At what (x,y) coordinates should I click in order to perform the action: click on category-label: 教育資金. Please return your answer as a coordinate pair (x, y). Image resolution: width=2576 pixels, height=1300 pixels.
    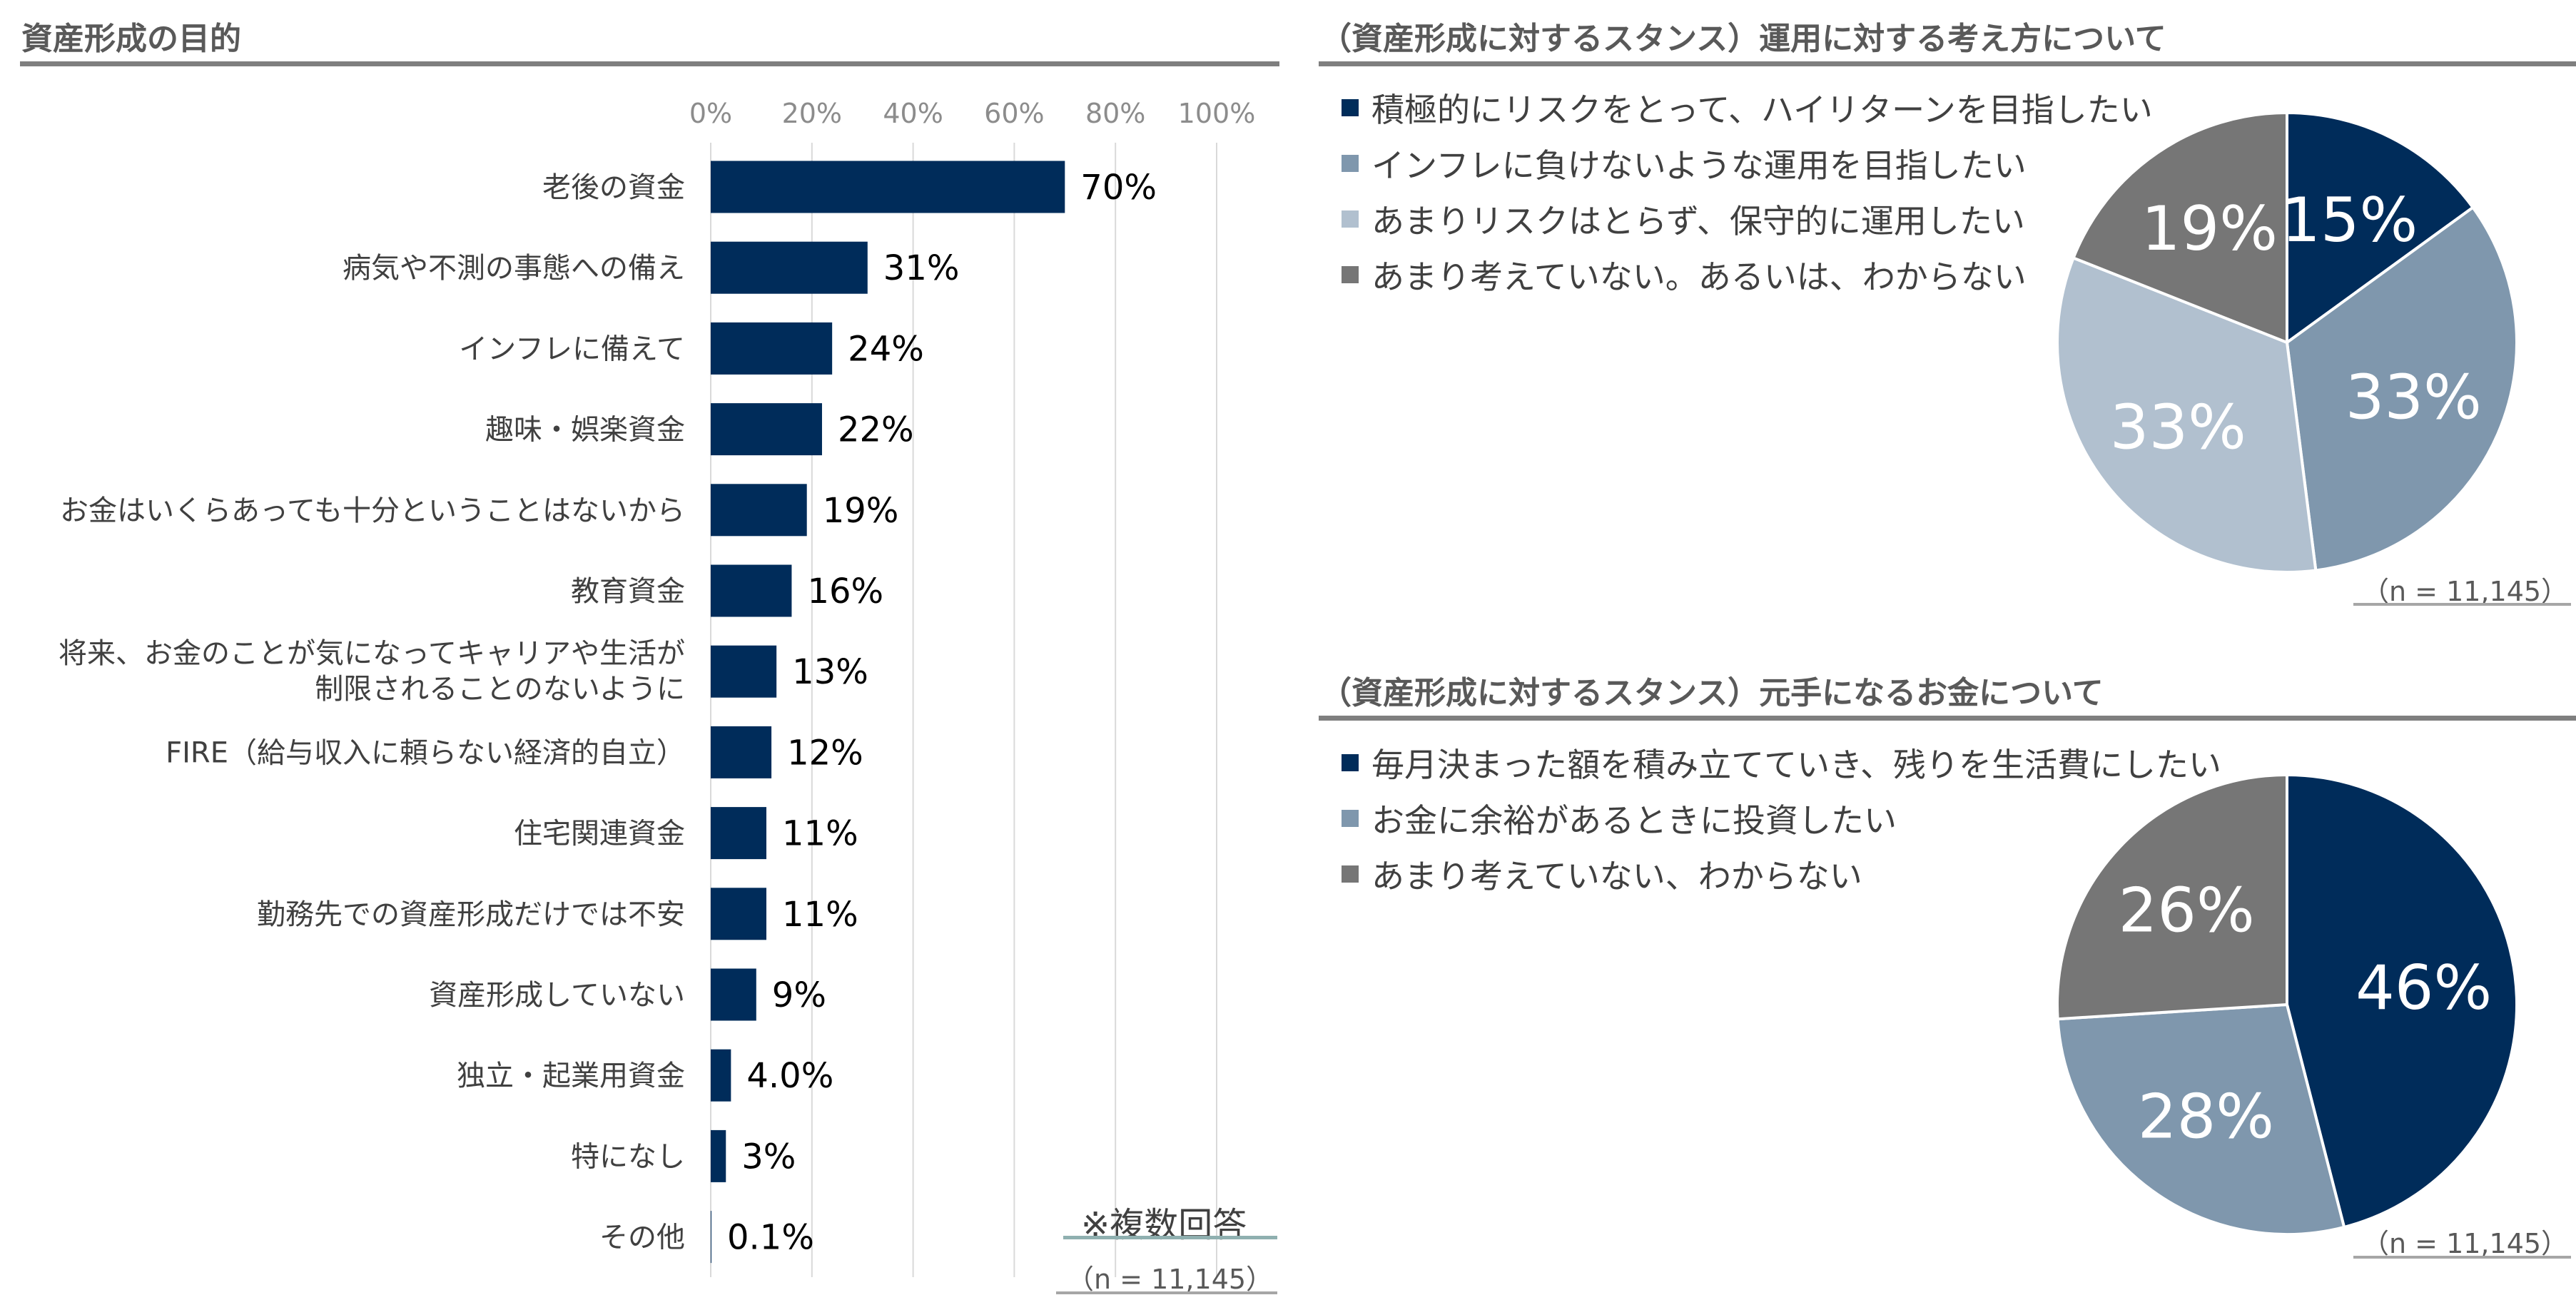
    Looking at the image, I should click on (628, 591).